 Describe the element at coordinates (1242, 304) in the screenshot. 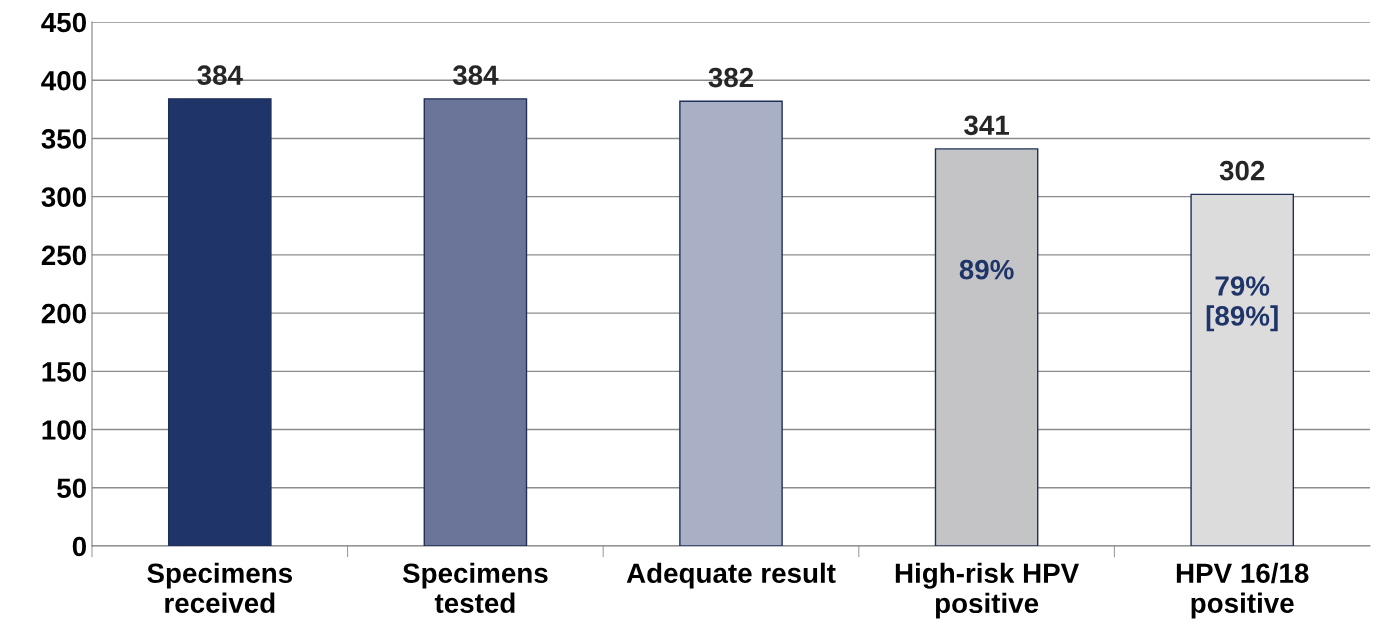

I see `annotation: 79% [89%]` at that location.